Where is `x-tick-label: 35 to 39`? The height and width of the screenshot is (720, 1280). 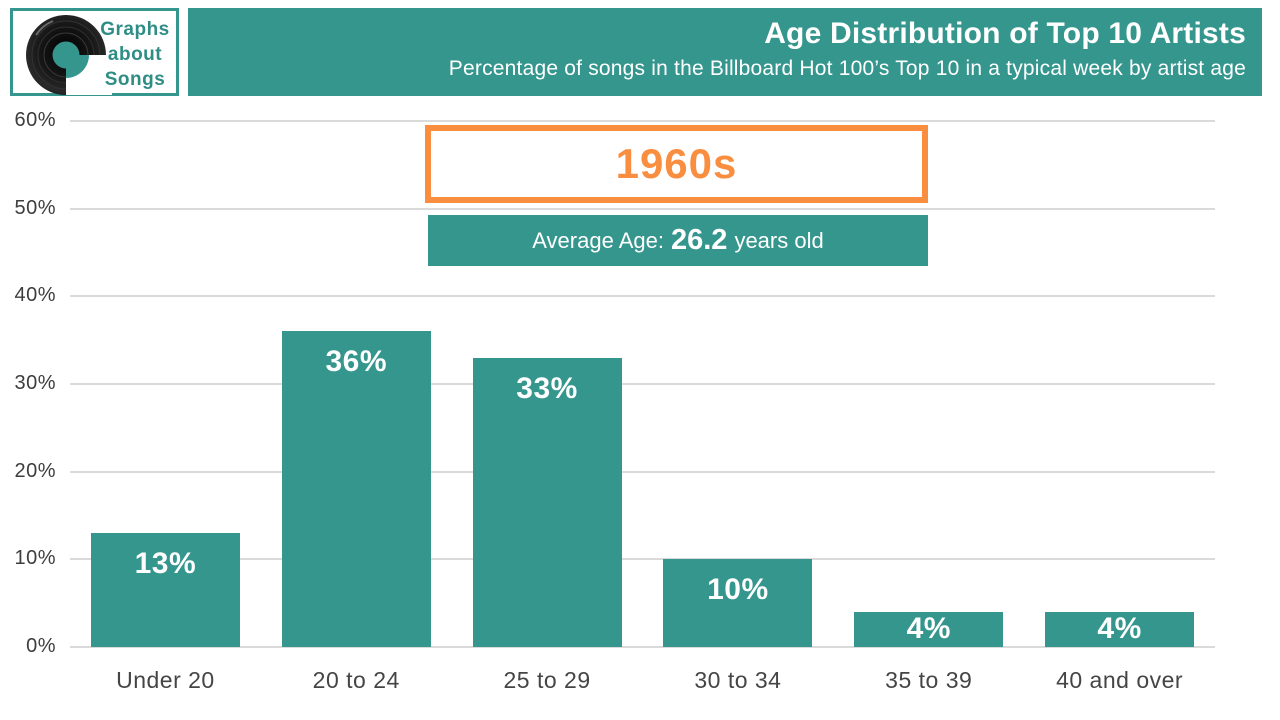 x-tick-label: 35 to 39 is located at coordinates (929, 680).